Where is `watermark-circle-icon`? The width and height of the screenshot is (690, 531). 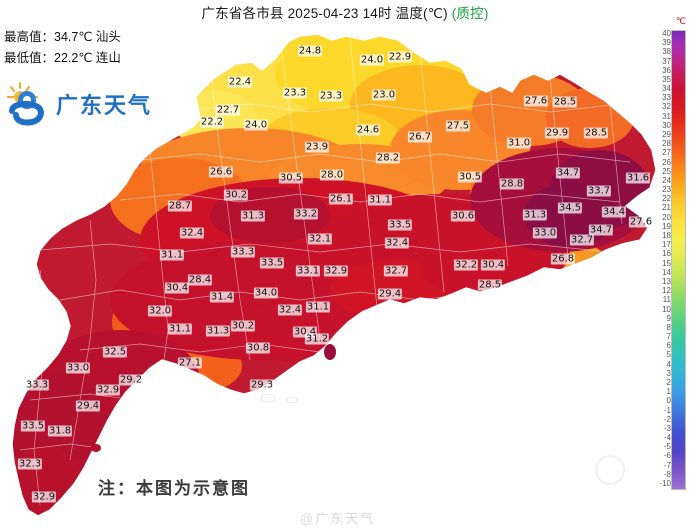
watermark-circle-icon is located at coordinates (610, 470).